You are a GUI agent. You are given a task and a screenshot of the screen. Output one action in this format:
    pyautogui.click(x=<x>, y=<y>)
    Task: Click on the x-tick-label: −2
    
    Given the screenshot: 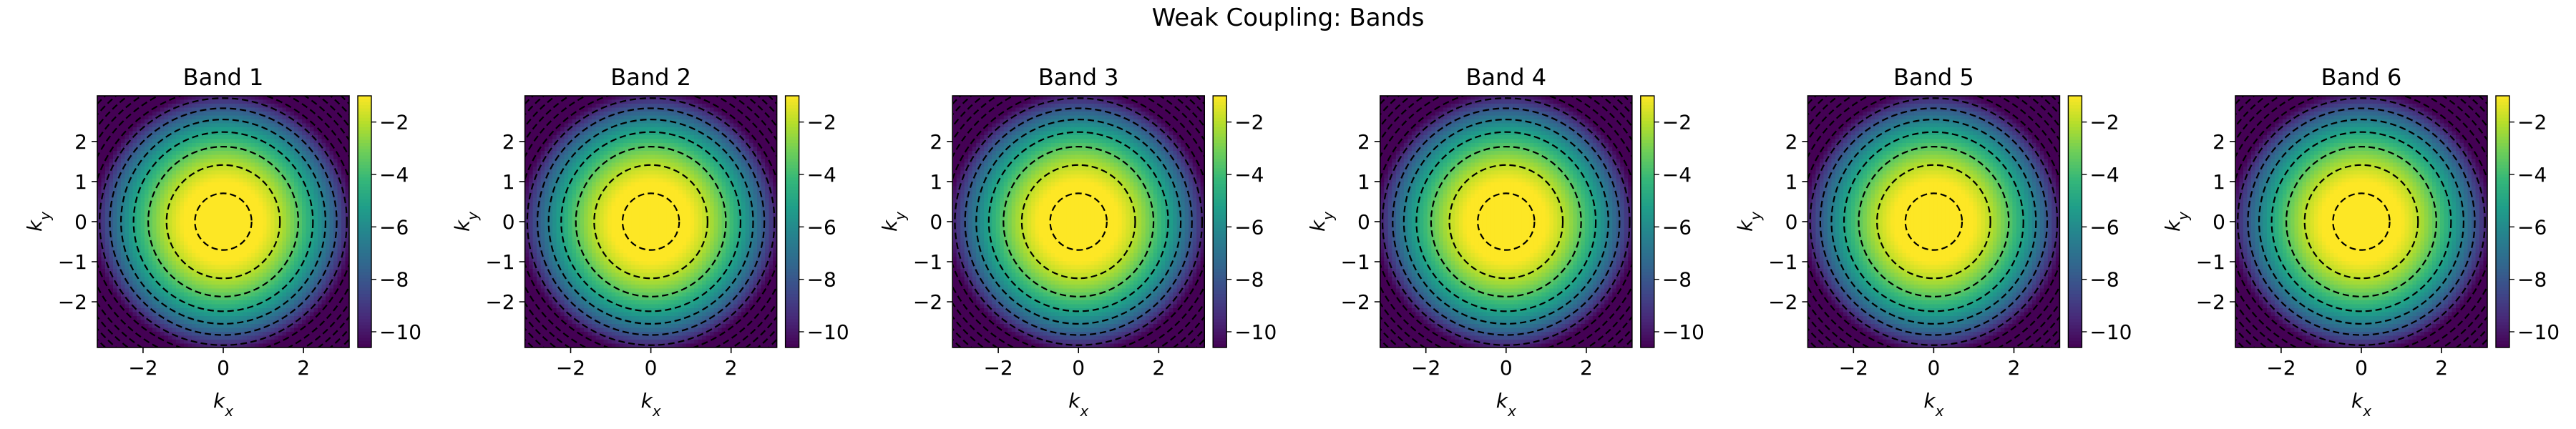 What is the action you would take?
    pyautogui.click(x=142, y=368)
    